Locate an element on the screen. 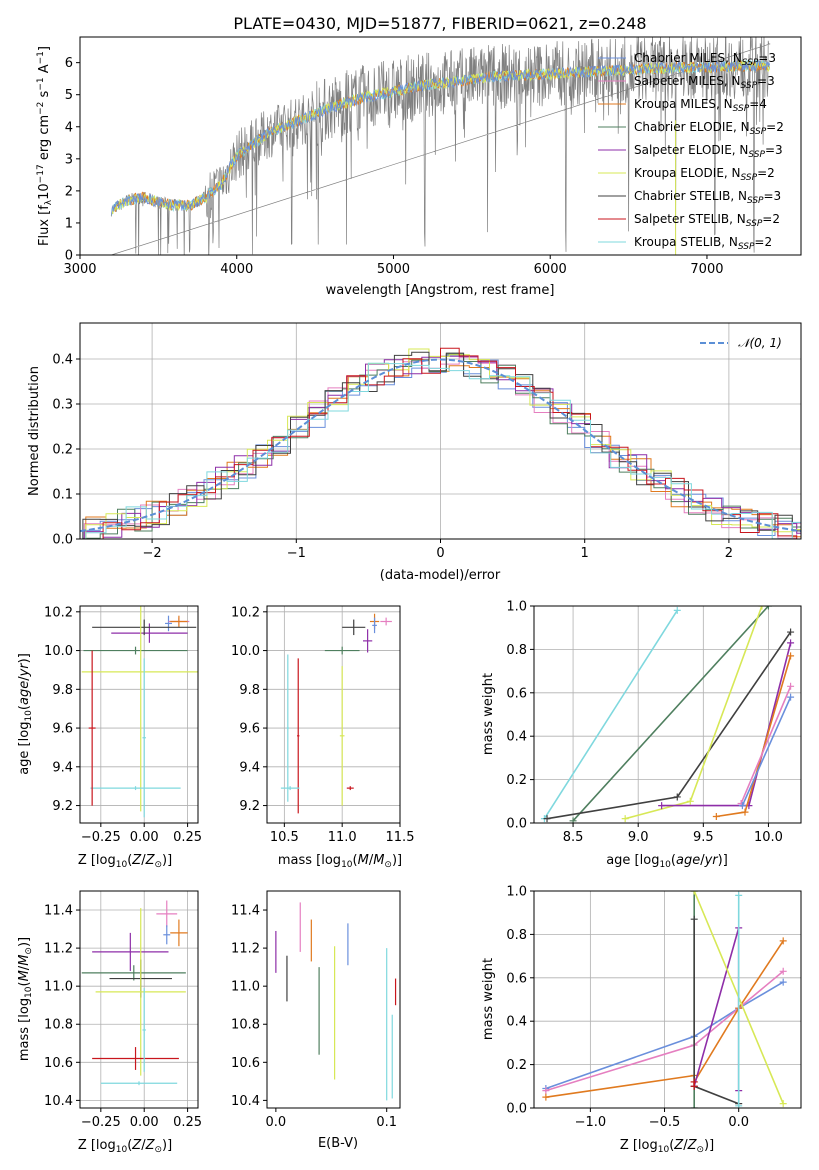 The image size is (819, 1170). y-tick-label: 0.8 is located at coordinates (516, 935).